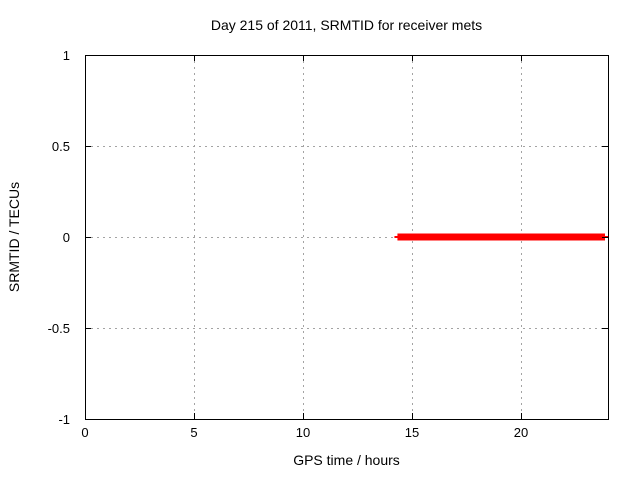  I want to click on x-tick-label: 0, so click(84, 432).